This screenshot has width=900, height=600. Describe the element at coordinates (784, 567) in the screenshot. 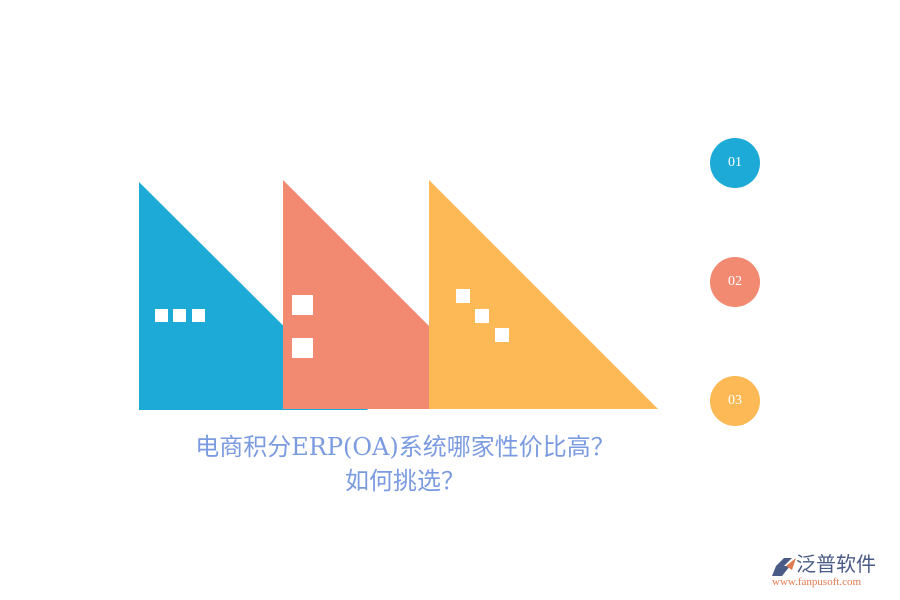

I see `logo-icon` at that location.